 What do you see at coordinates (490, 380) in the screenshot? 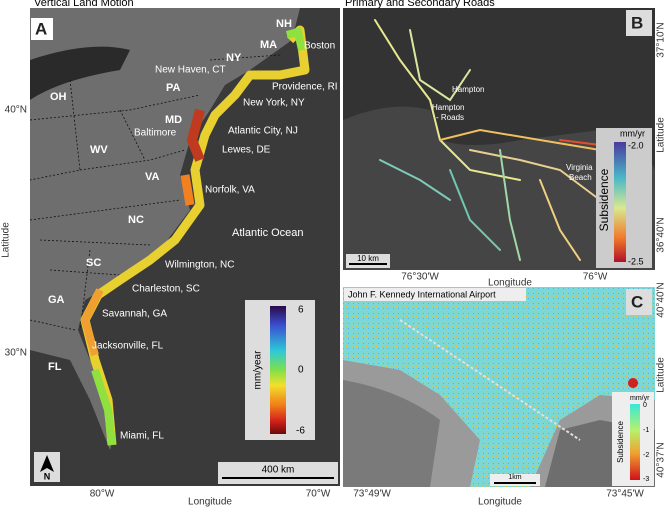
I see `runway` at bounding box center [490, 380].